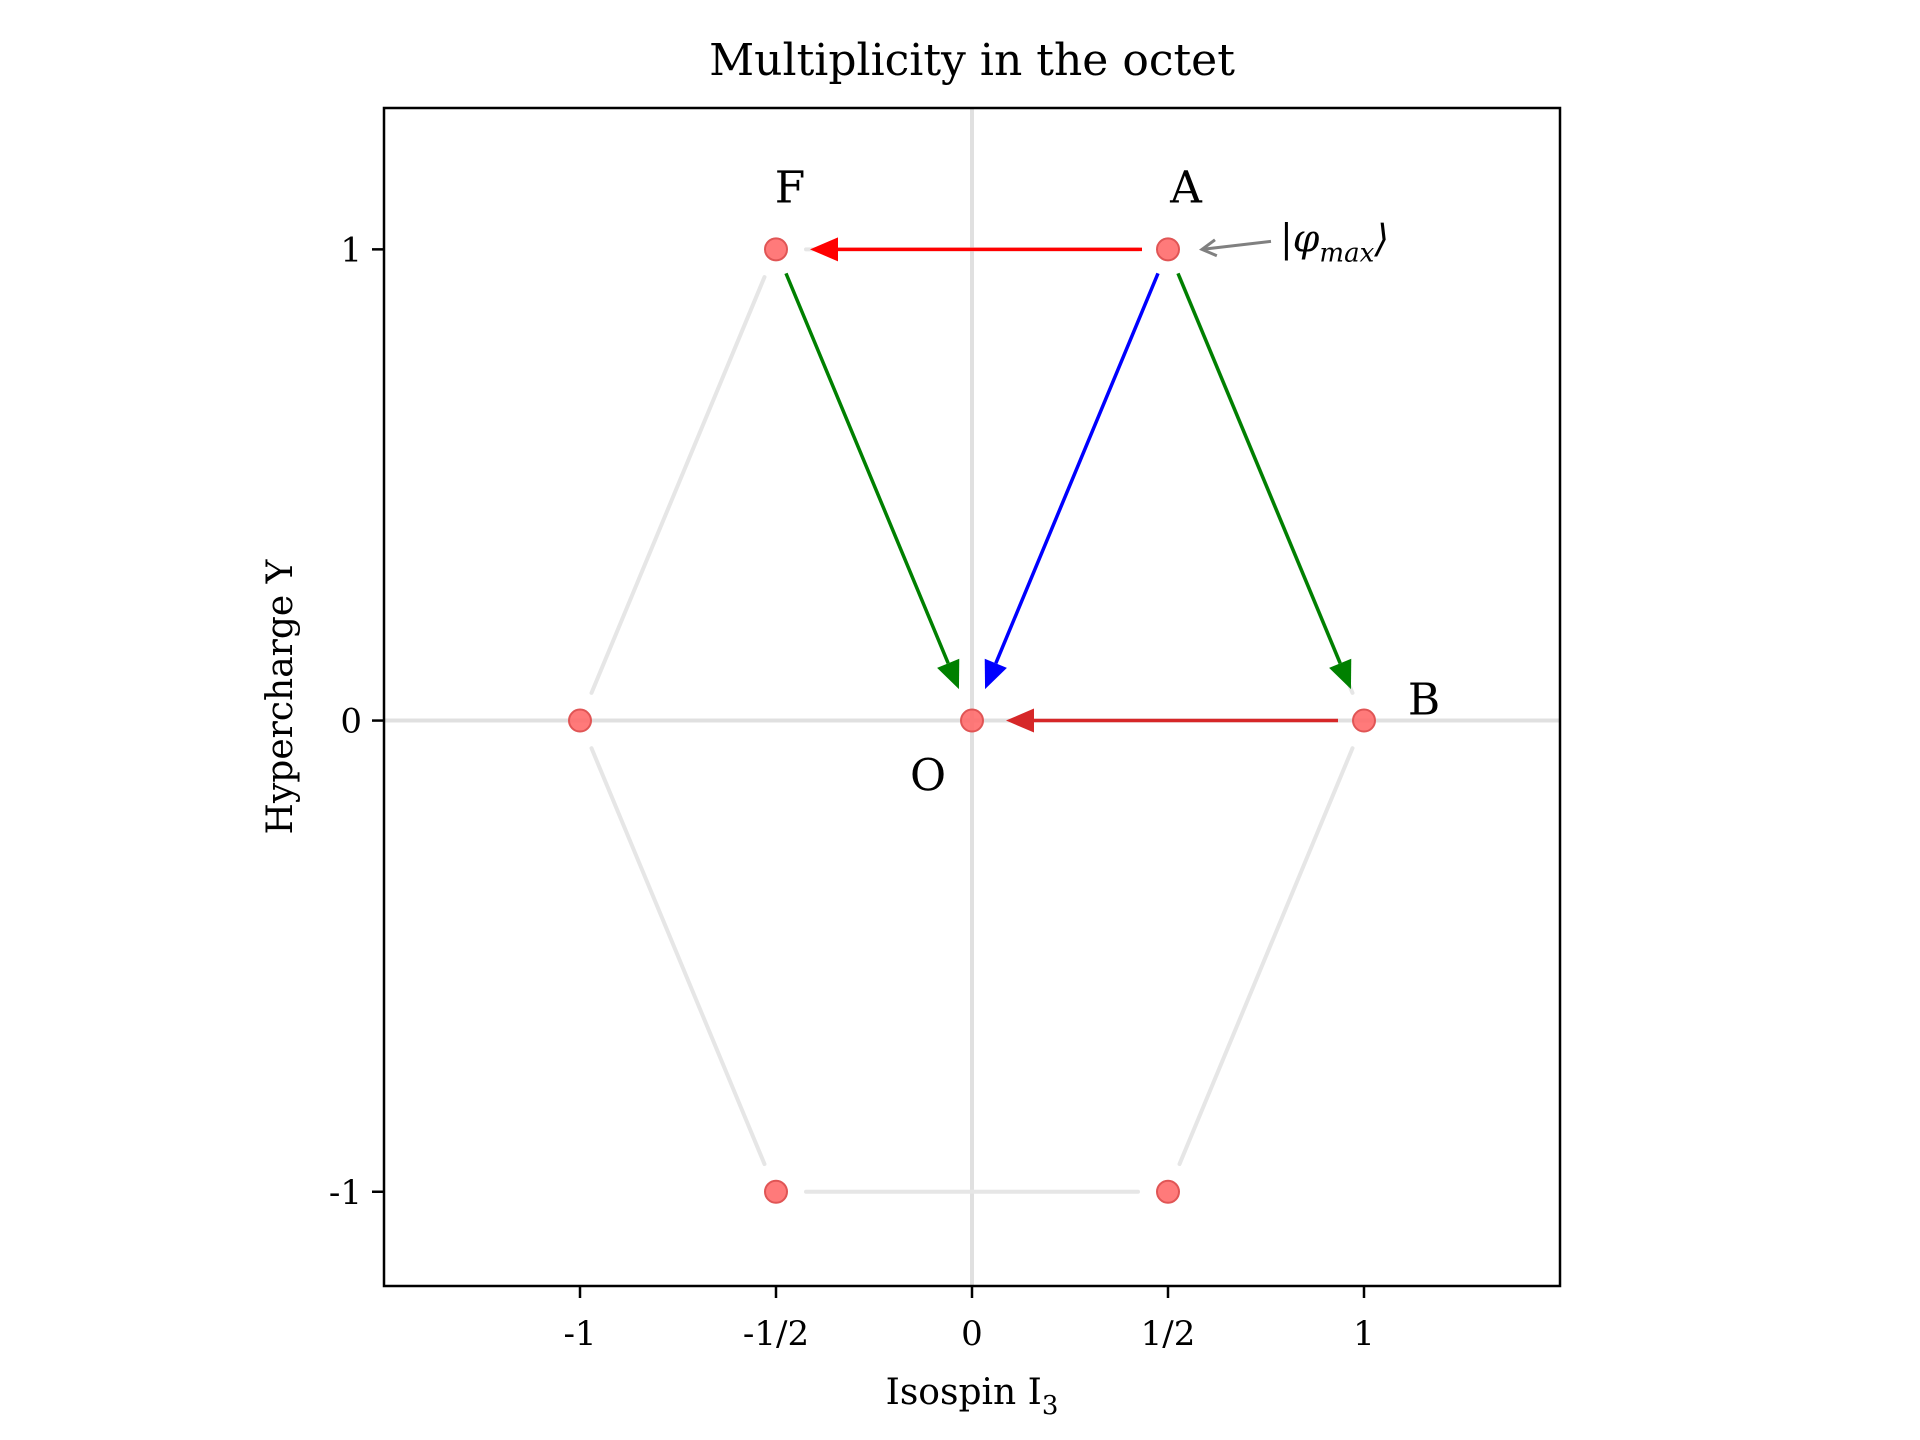  What do you see at coordinates (280, 696) in the screenshot?
I see `y-axis-label: Hypercharge Y` at bounding box center [280, 696].